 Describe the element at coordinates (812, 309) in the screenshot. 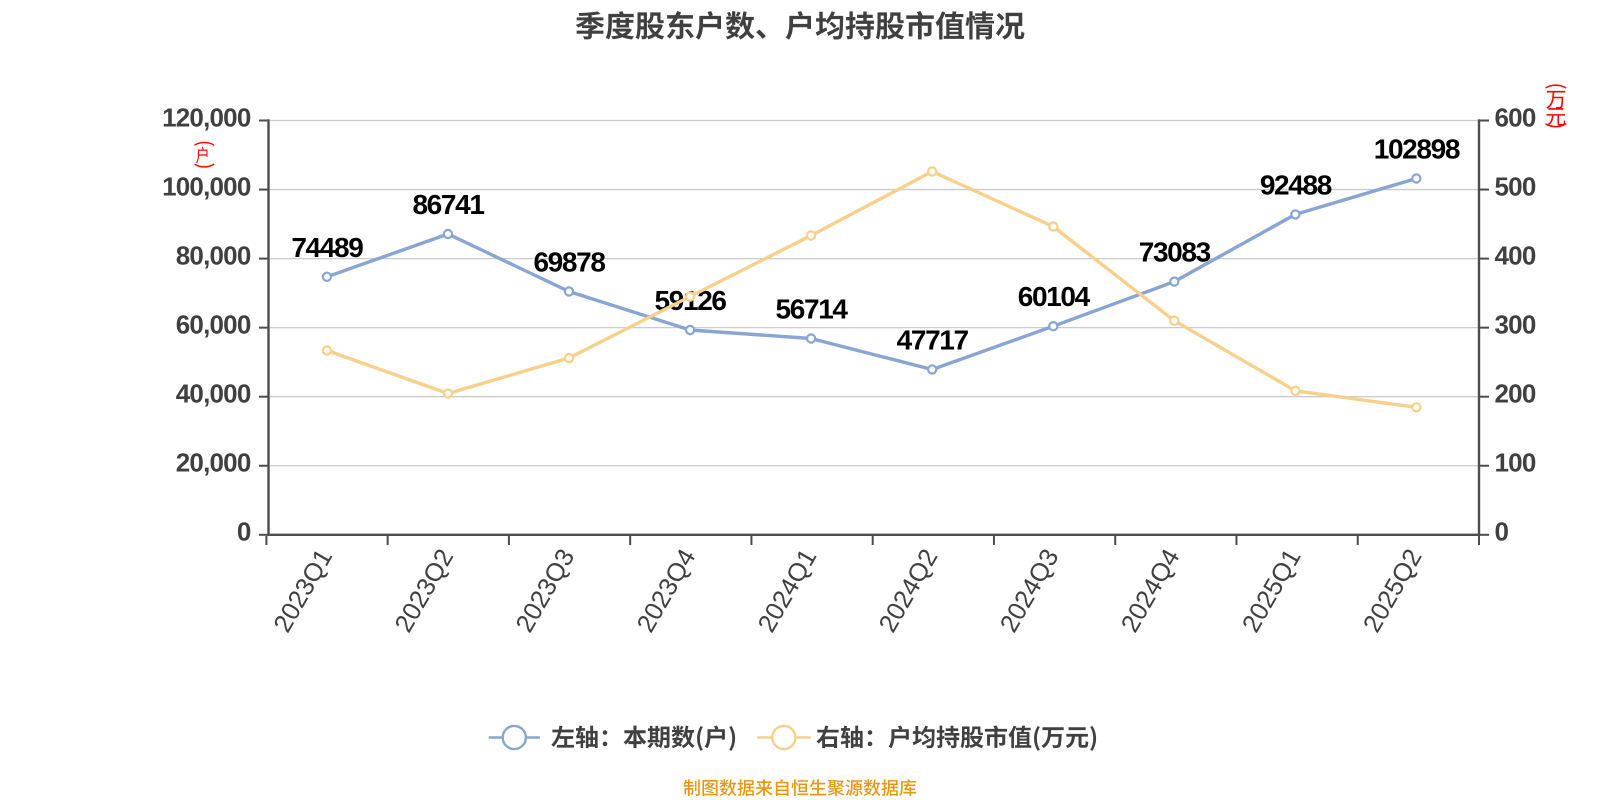

I see `svg-text: 56714` at that location.